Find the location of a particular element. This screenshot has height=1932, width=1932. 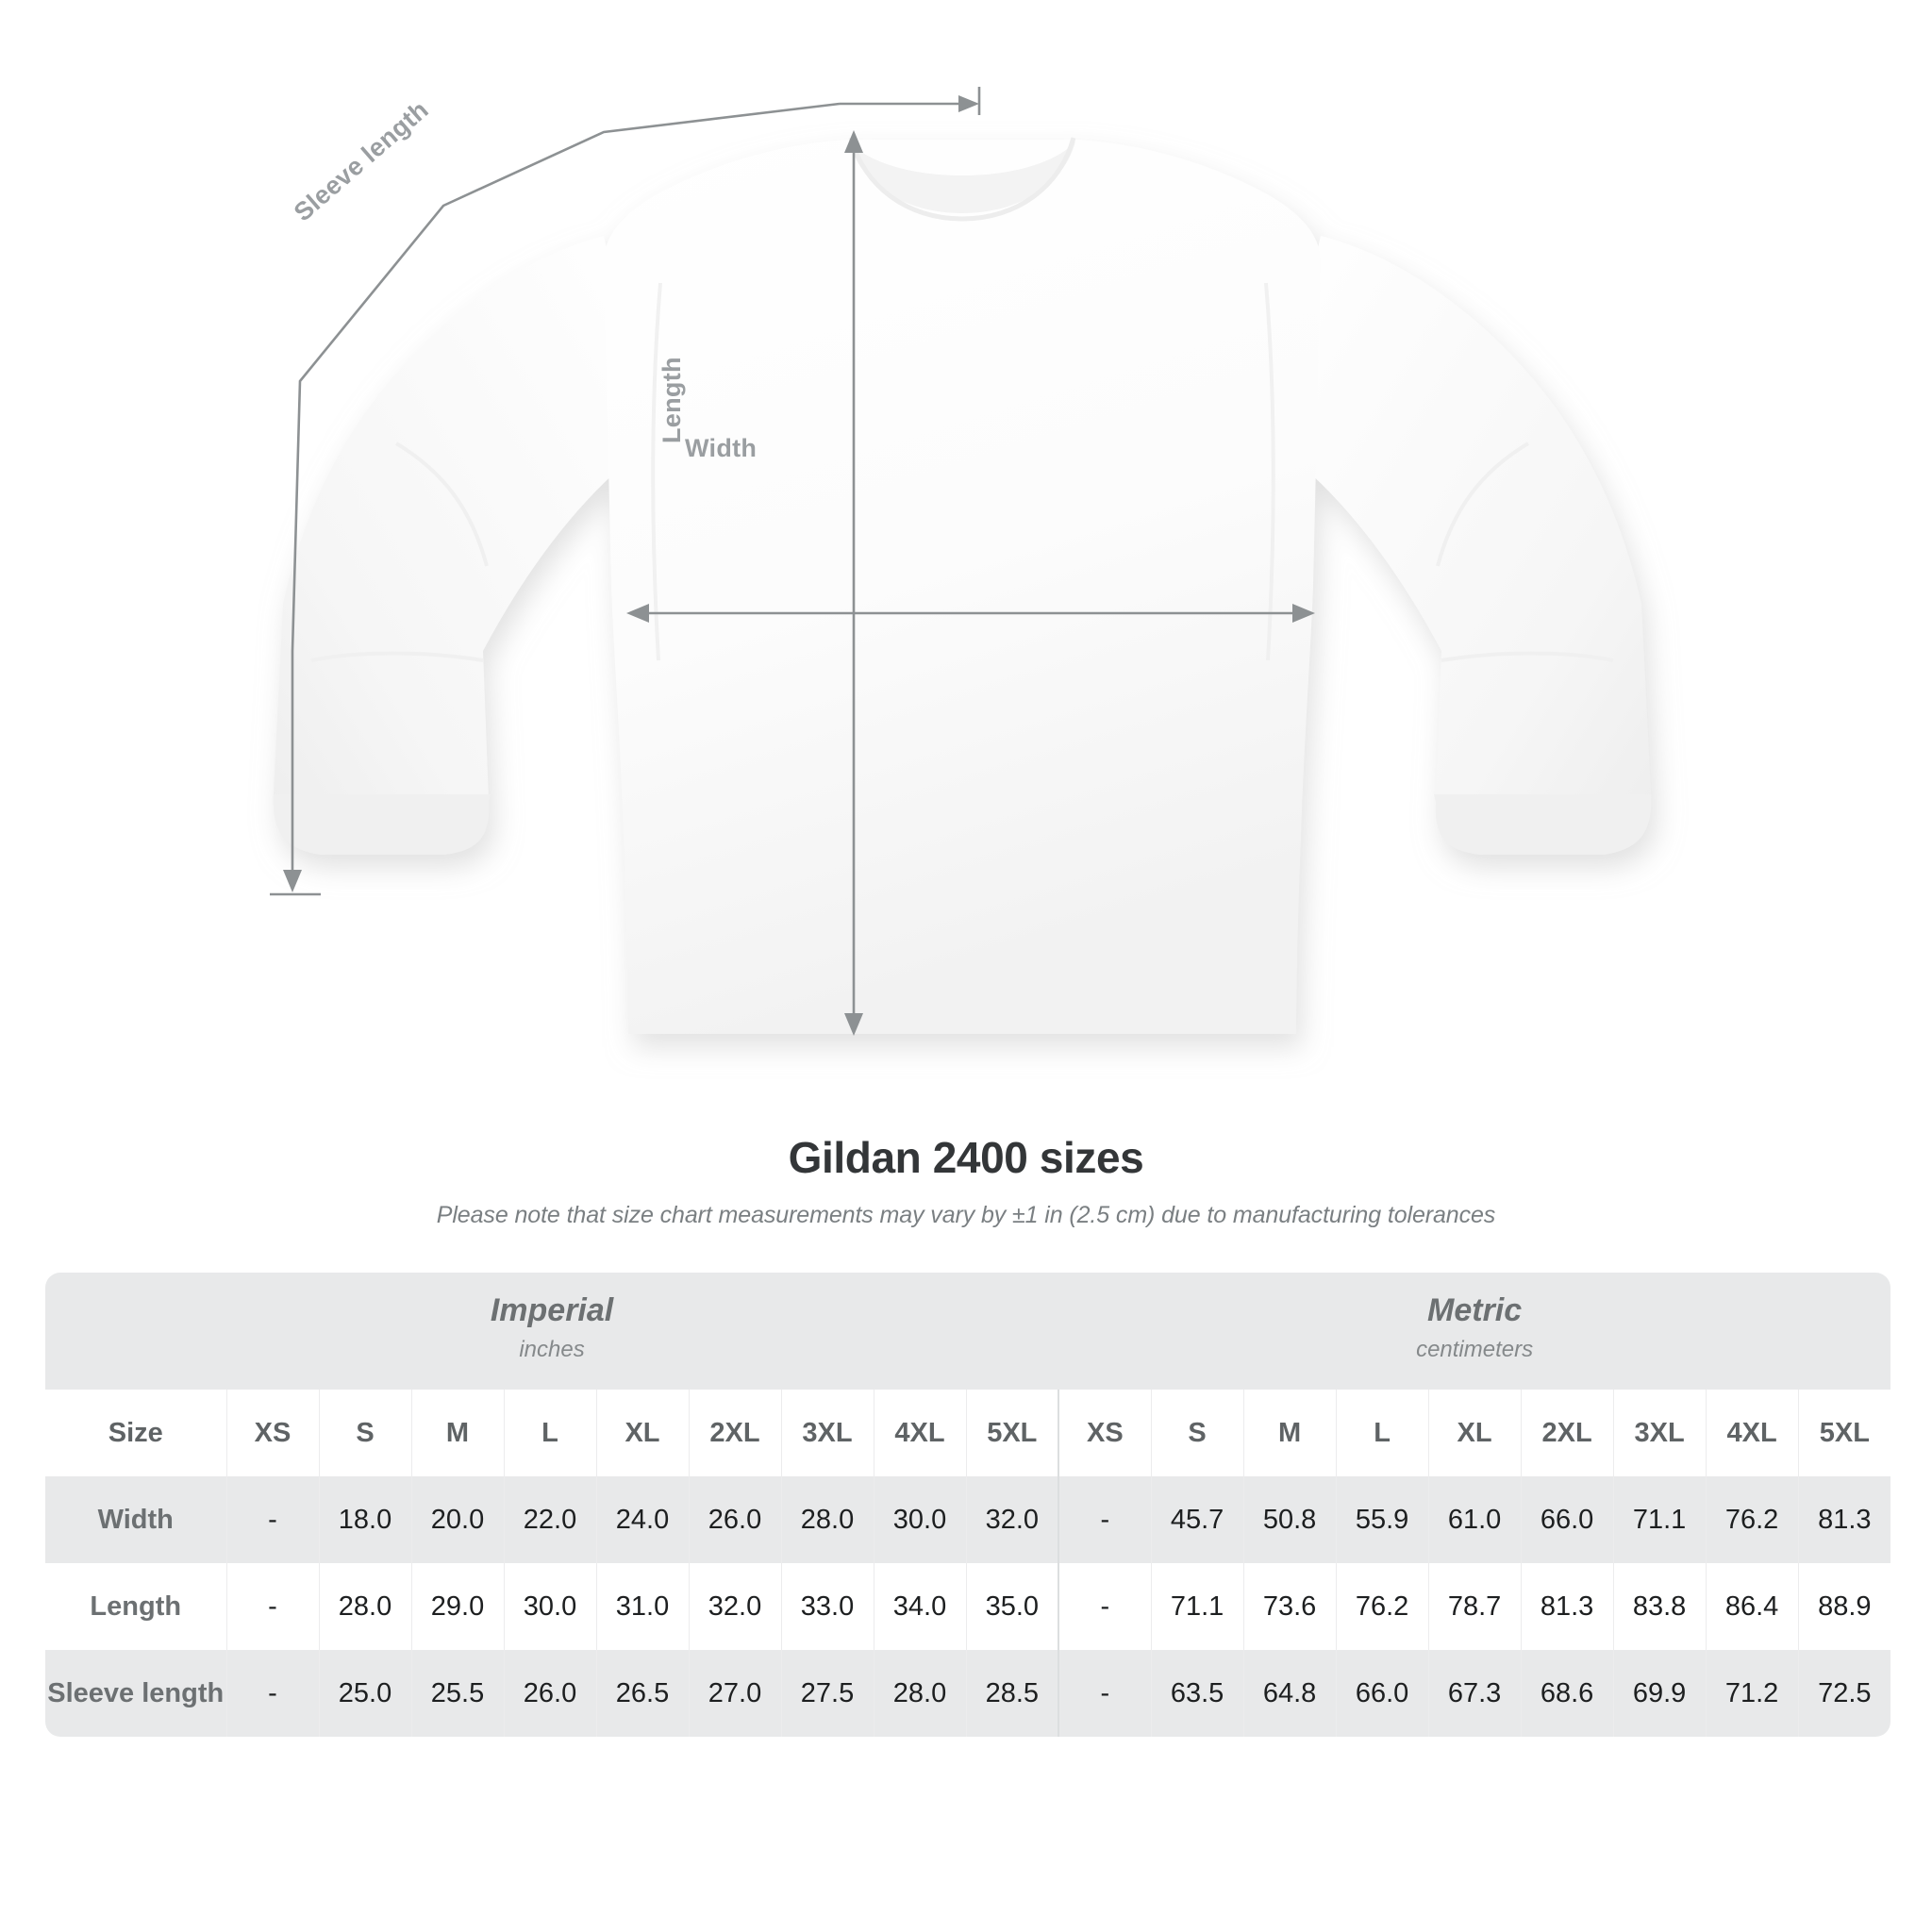

cell-sleeve-imperial-2xl: 27.0 is located at coordinates (735, 1694).